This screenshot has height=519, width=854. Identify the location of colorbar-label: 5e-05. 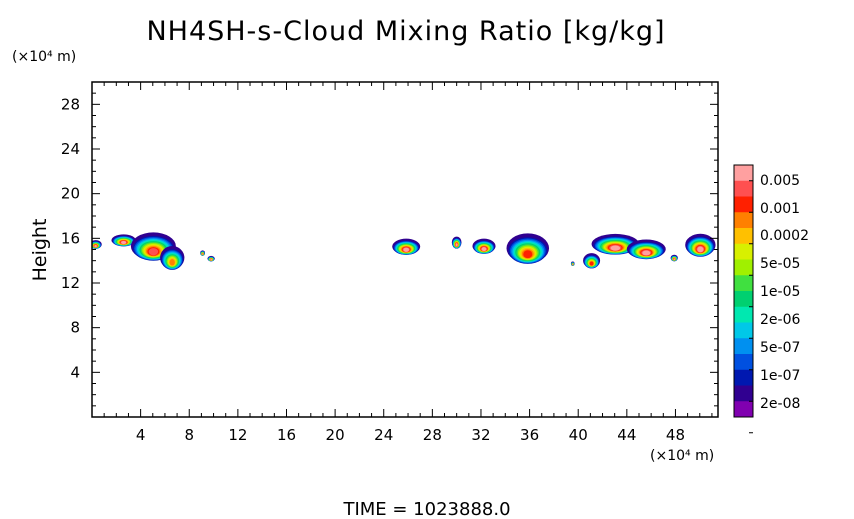
(780, 264).